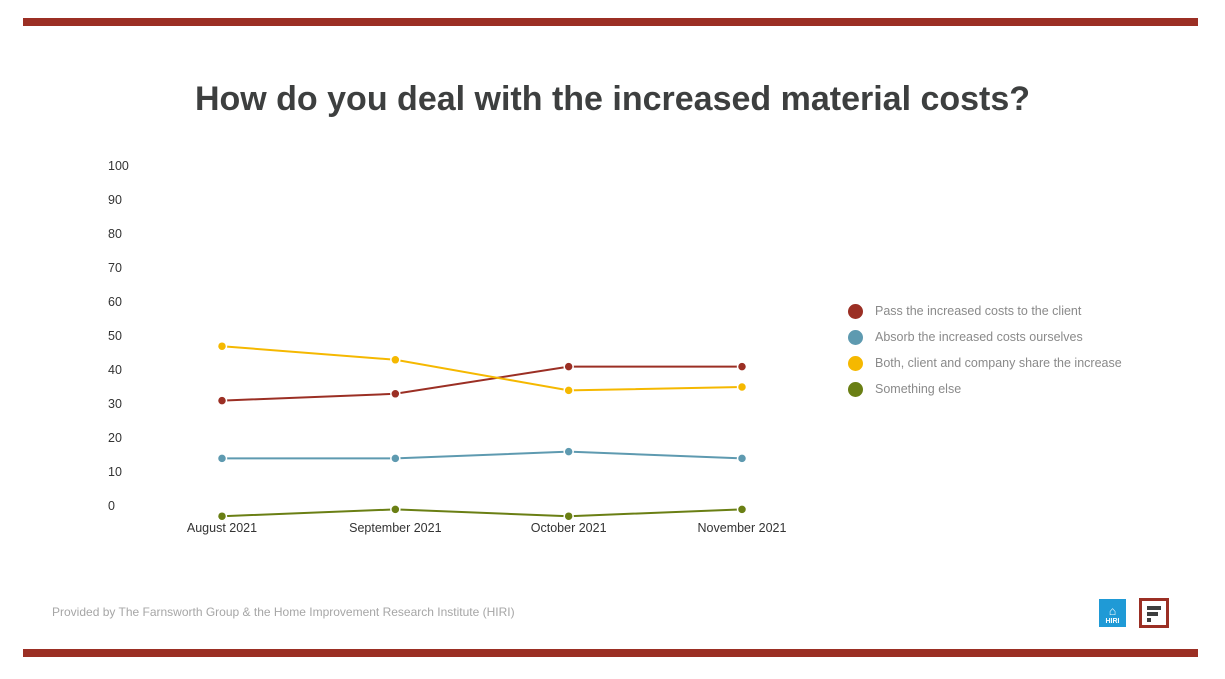 Image resolution: width=1225 pixels, height=679 pixels. I want to click on legend-item: Pass the increased costs to the client, so click(985, 311).